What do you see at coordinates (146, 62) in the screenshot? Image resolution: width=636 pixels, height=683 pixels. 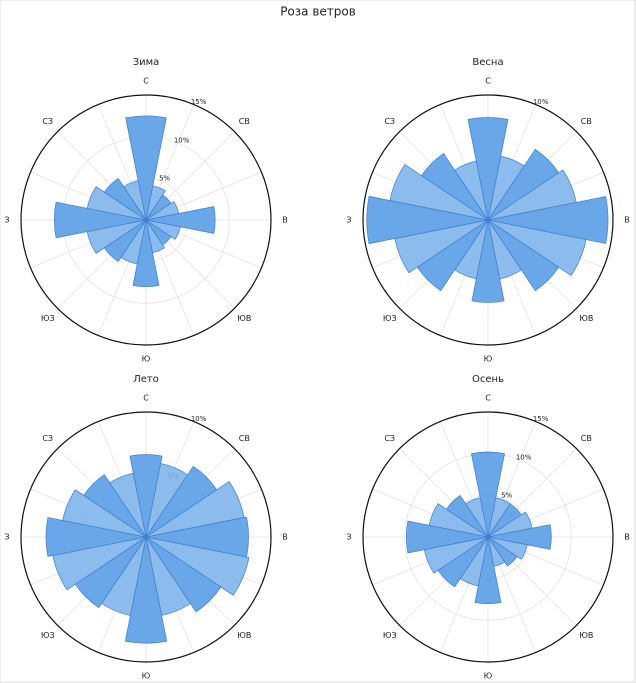 I see `subplot-title: Зима` at bounding box center [146, 62].